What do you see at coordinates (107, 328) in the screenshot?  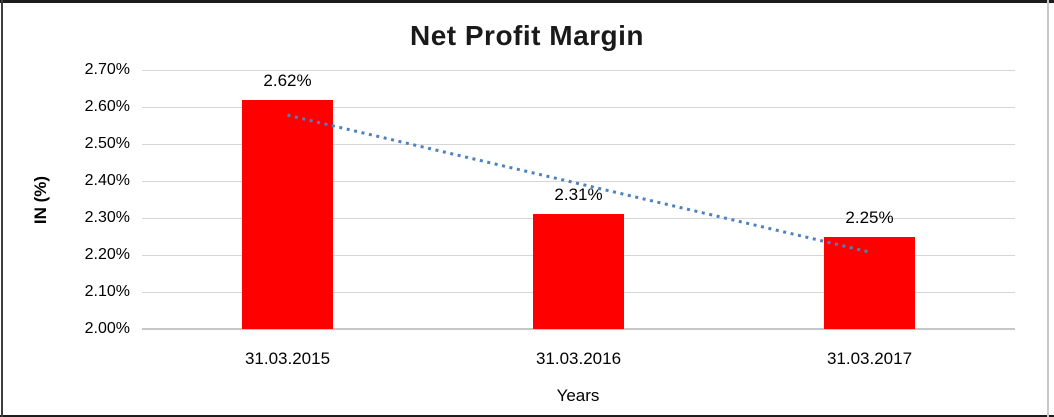 I see `y-axis-tick-label: 2.00%` at bounding box center [107, 328].